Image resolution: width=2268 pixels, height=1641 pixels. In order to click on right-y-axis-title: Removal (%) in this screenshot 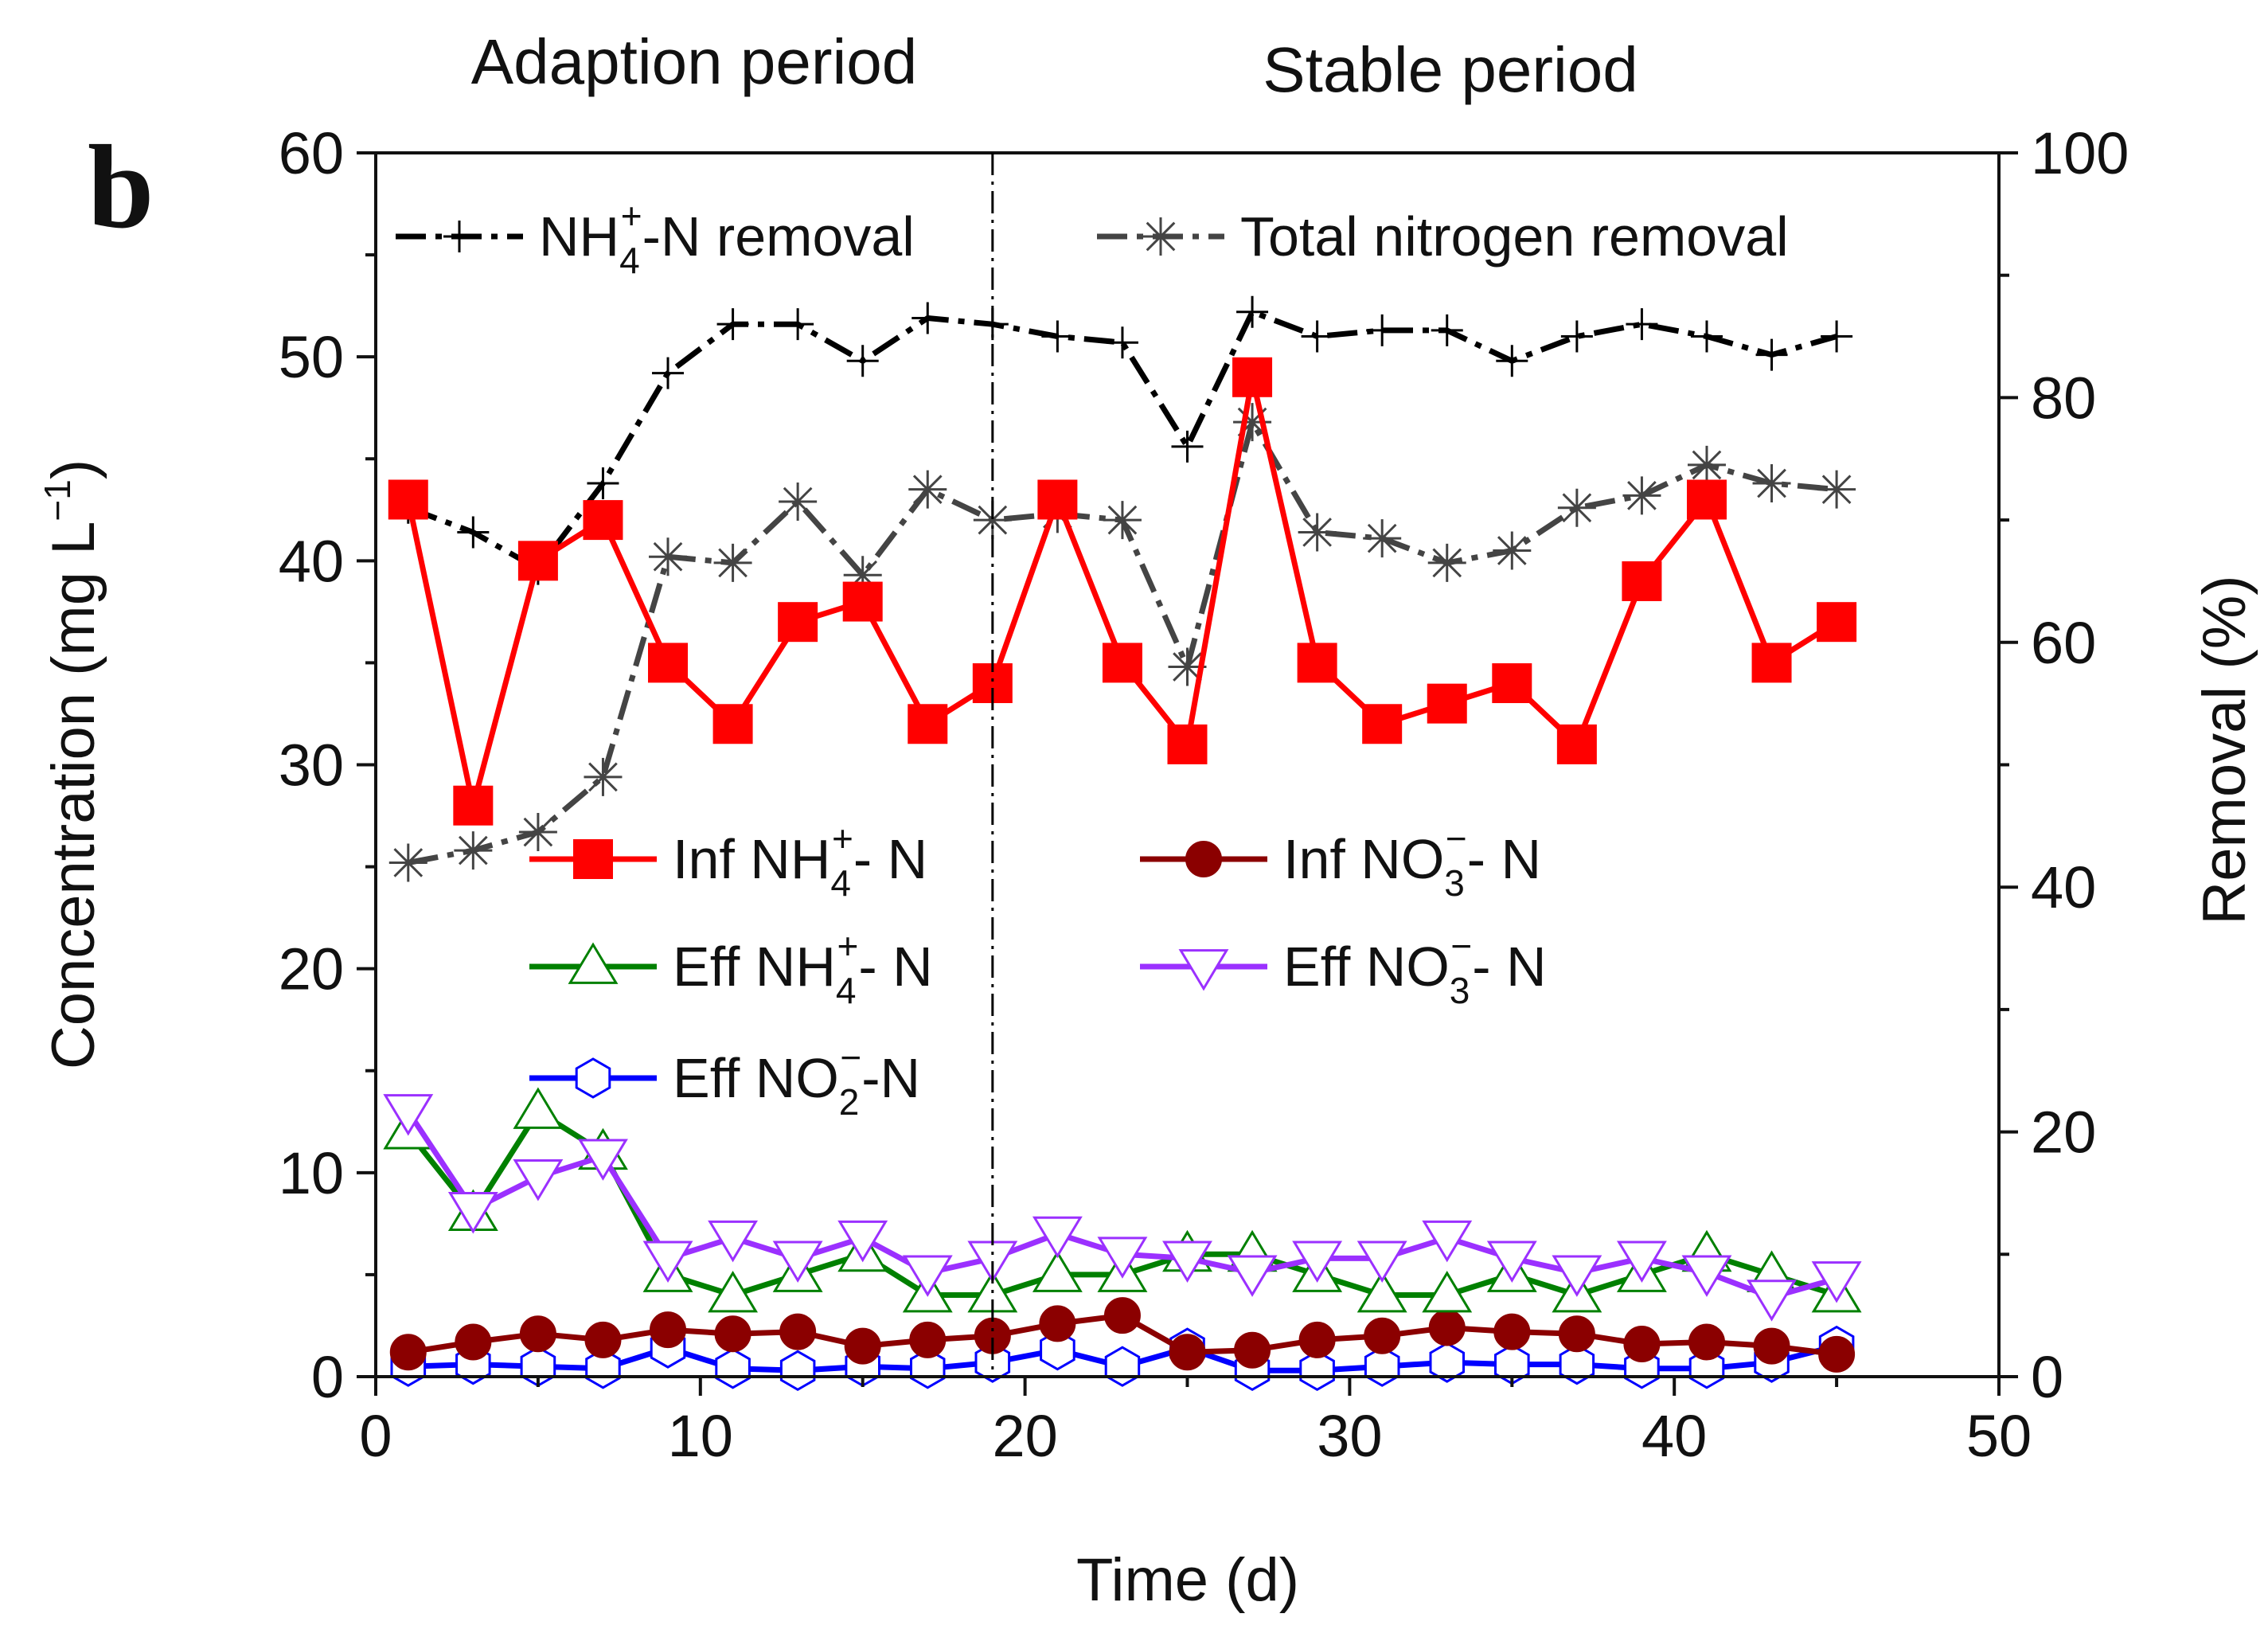, I will do `click(2225, 749)`.